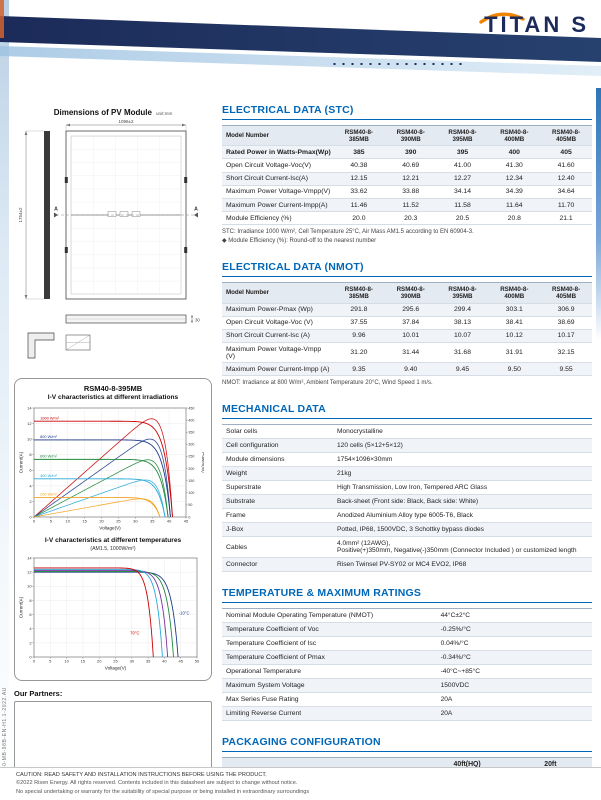 This screenshot has height=800, width=601. What do you see at coordinates (407, 744) in the screenshot?
I see `section-title: PACKAGING CONFIGURATION` at bounding box center [407, 744].